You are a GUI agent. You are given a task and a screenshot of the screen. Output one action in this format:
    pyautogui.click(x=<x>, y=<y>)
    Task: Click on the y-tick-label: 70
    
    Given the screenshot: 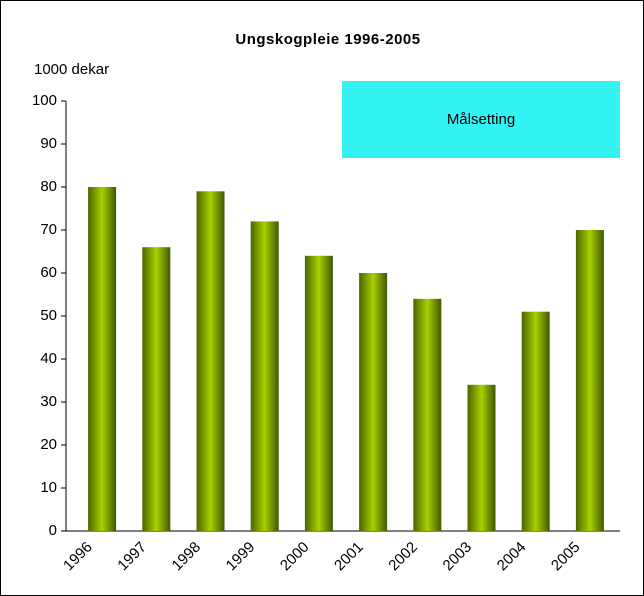 What is the action you would take?
    pyautogui.click(x=48, y=229)
    